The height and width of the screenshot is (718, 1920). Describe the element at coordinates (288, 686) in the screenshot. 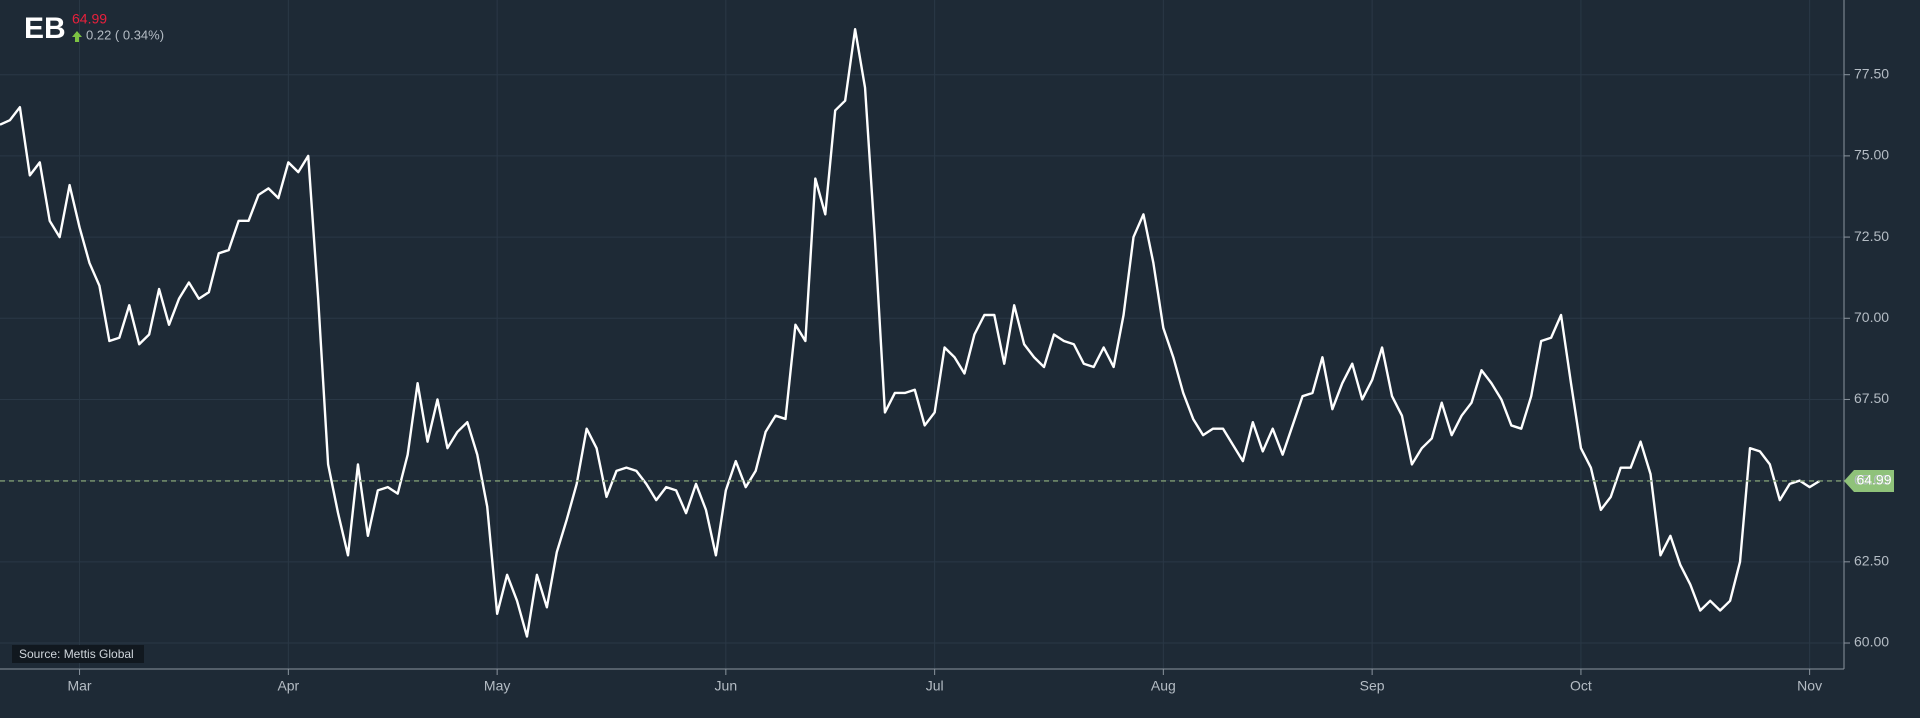

I see `x-tick-label: Apr` at that location.